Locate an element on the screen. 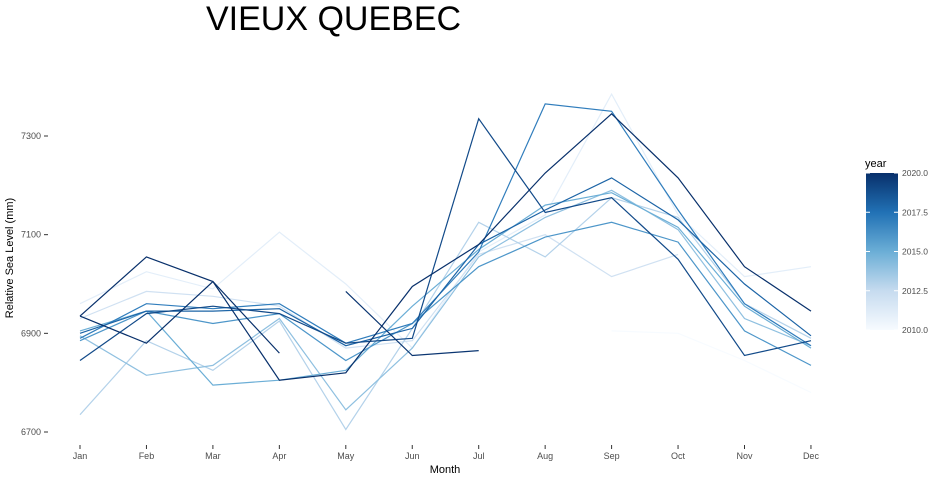 The width and height of the screenshot is (940, 480). legend-ticks: 2010.0 2012.5 2015.0 2017.5 2020.0 is located at coordinates (897, 251).